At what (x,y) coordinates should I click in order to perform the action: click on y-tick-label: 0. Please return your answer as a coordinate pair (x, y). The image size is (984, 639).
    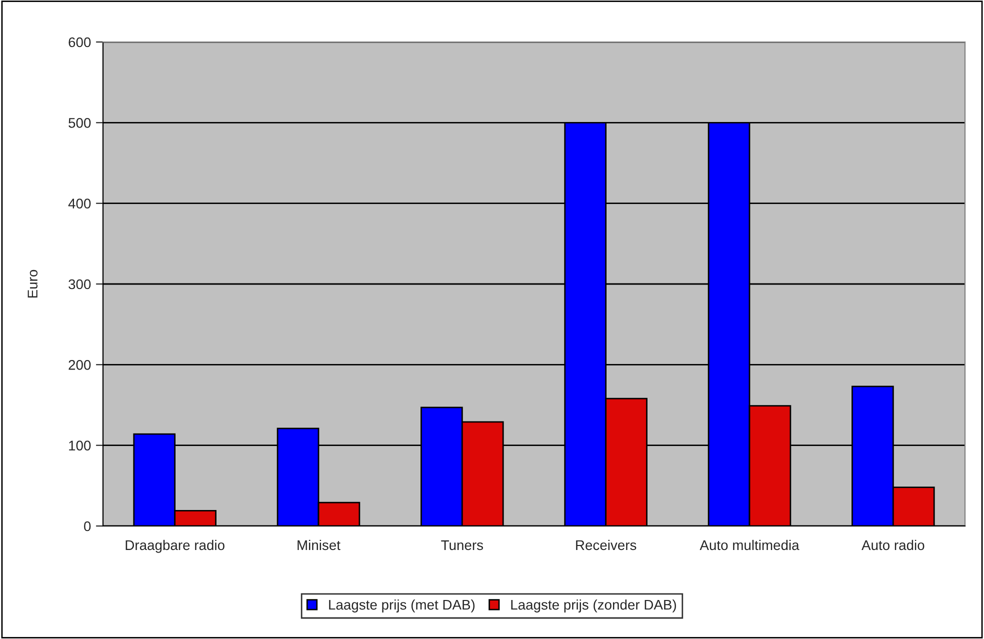
    Looking at the image, I should click on (87, 526).